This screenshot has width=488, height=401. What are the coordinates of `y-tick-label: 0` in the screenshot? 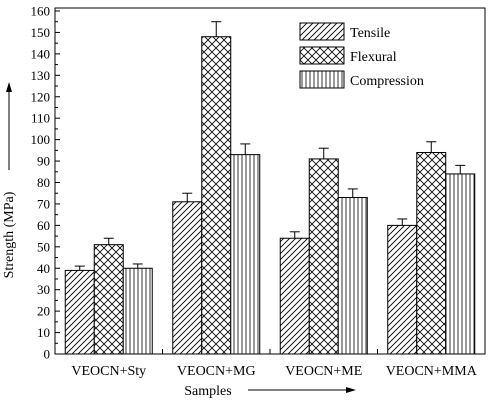 It's located at (47, 354).